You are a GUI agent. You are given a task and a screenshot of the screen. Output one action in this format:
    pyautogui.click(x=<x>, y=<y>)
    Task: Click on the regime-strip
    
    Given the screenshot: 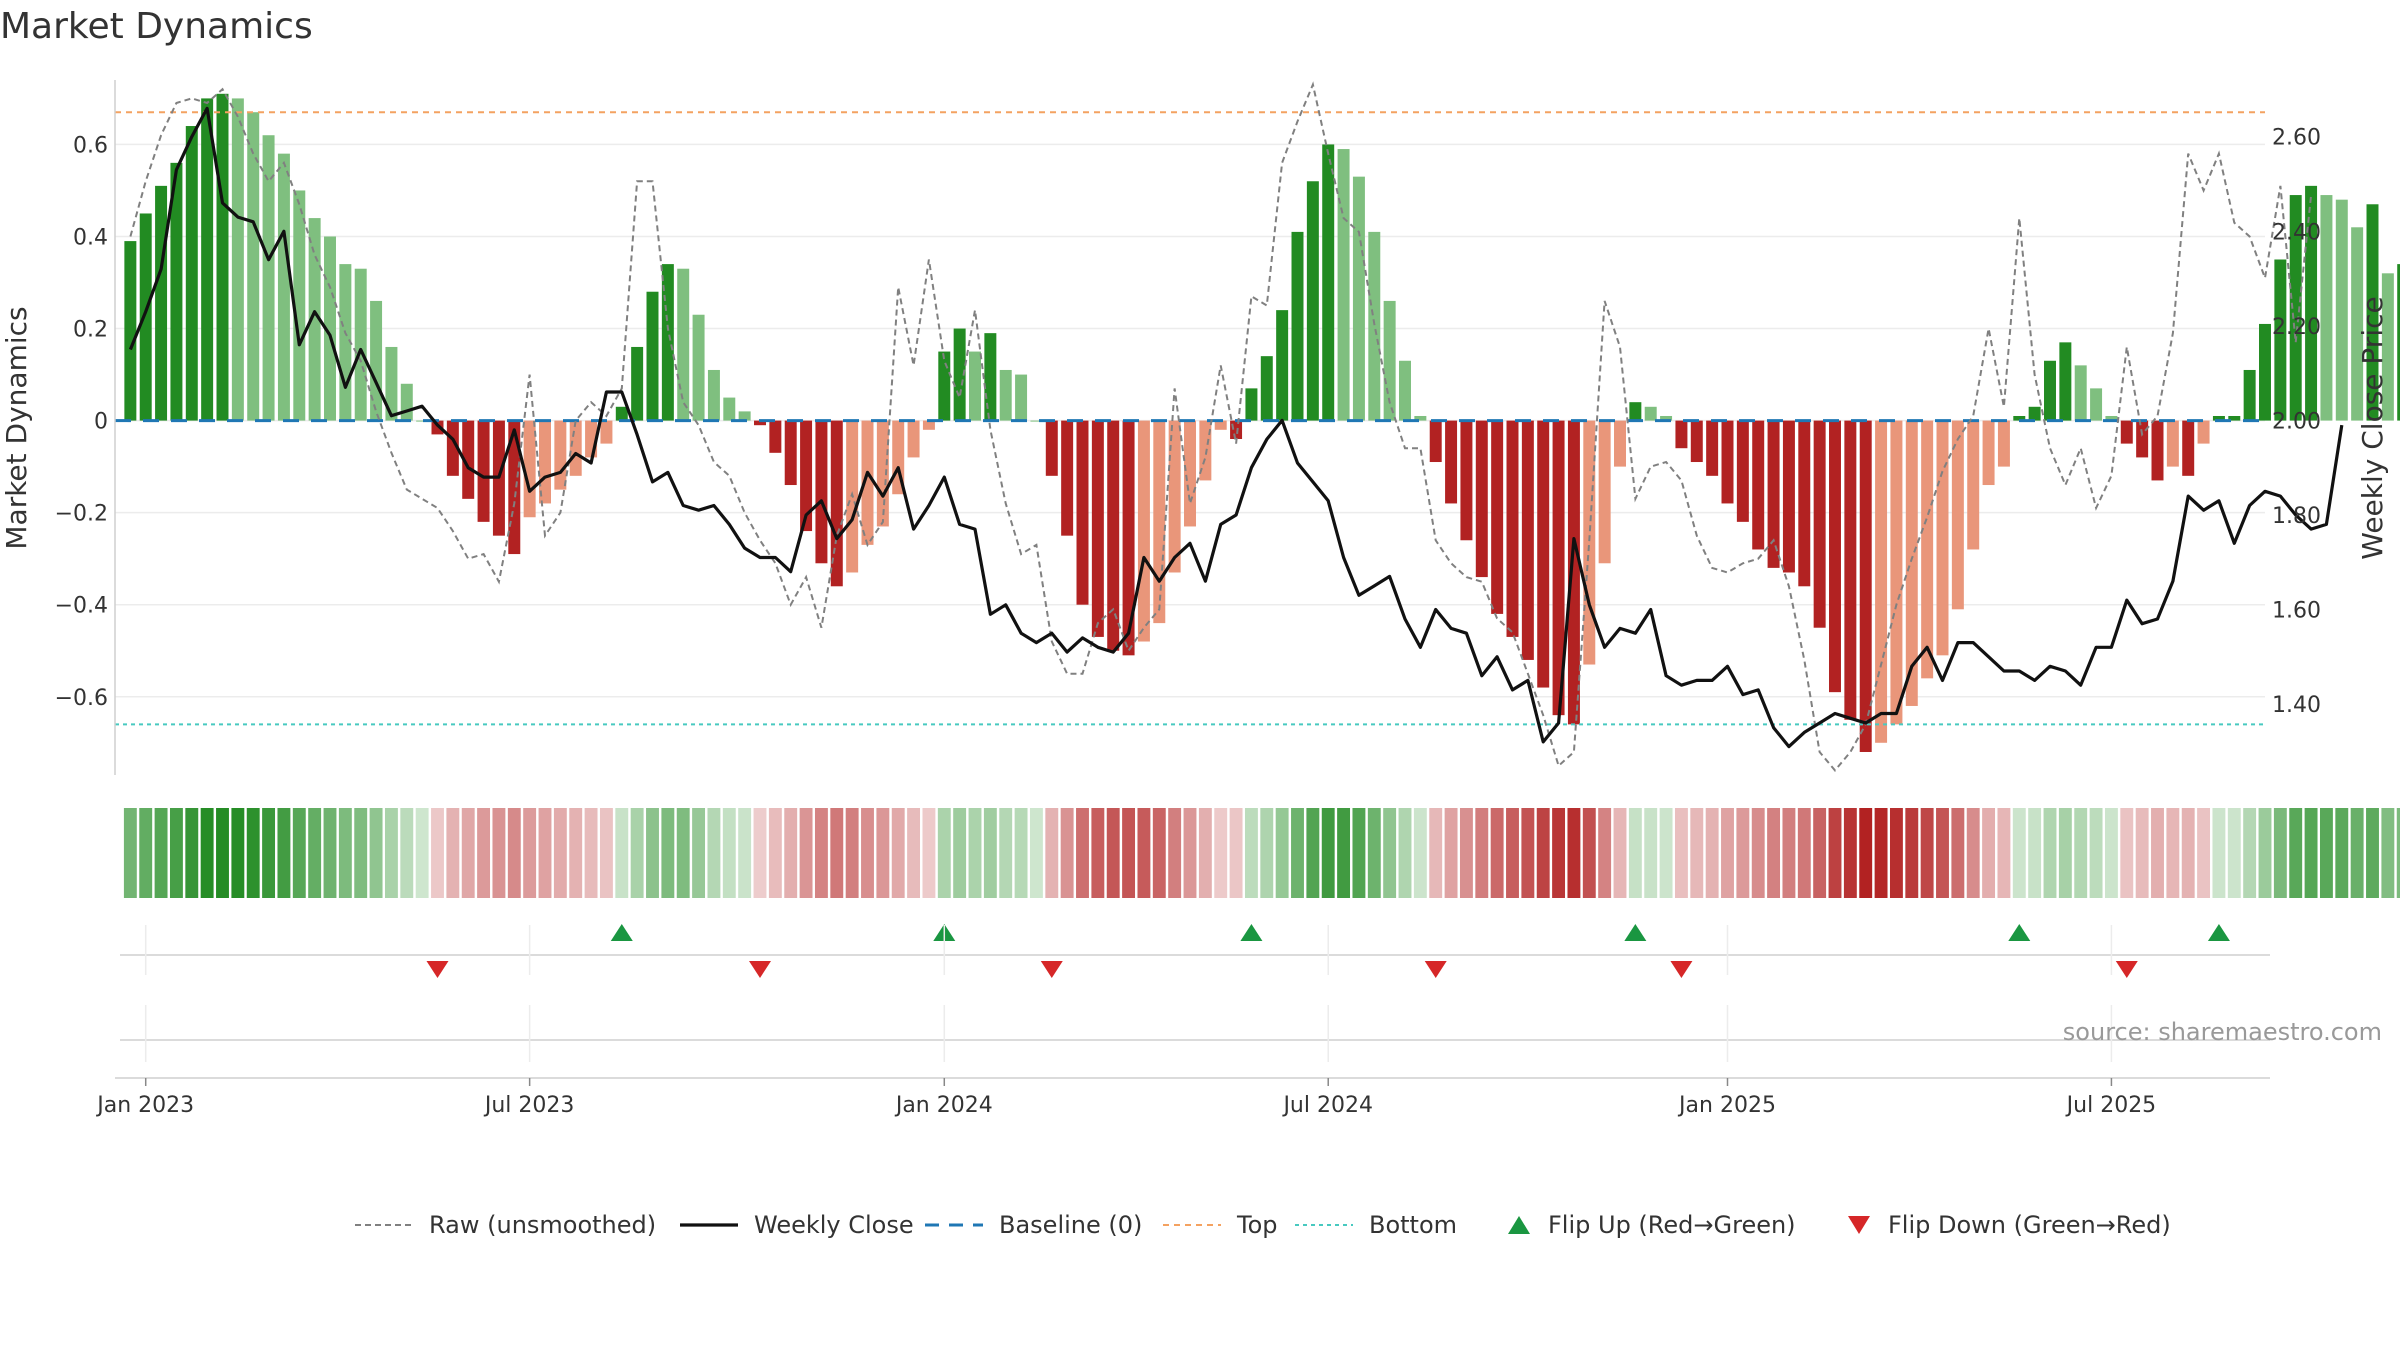 What is the action you would take?
    pyautogui.click(x=1261, y=853)
    